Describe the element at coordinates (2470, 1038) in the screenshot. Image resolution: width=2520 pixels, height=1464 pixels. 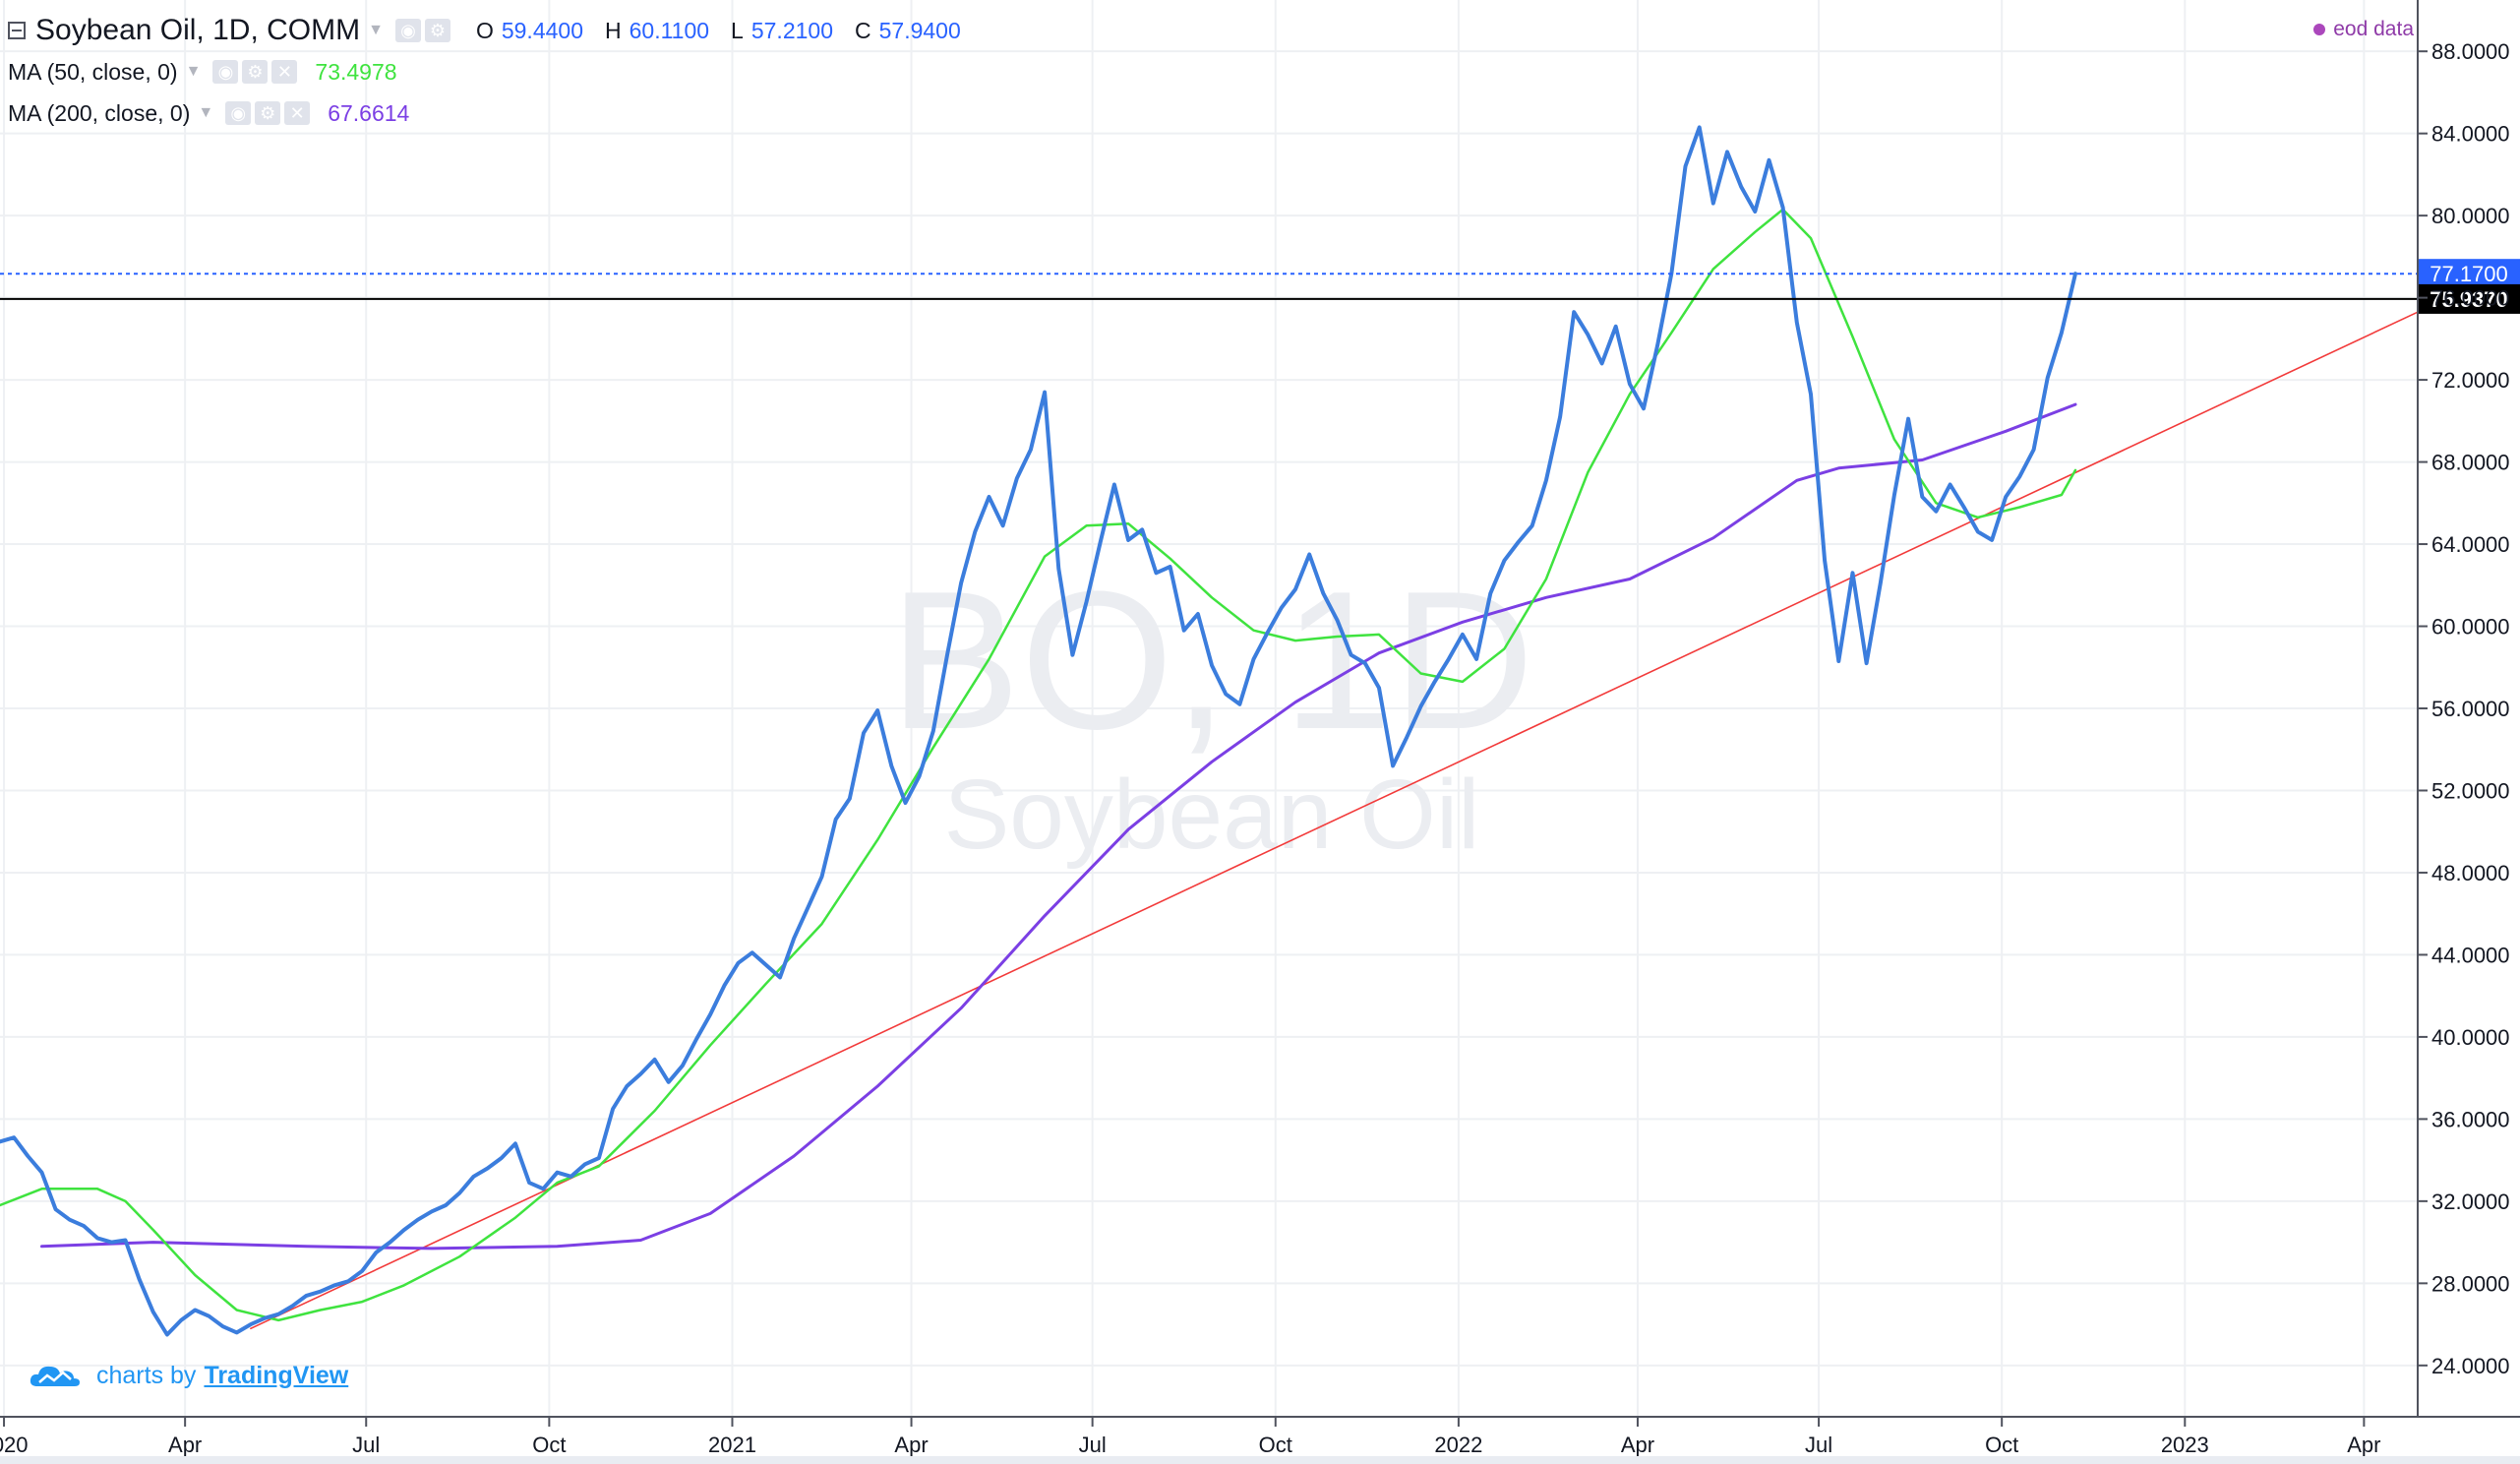
I see `y-tick-label: 40.0000` at that location.